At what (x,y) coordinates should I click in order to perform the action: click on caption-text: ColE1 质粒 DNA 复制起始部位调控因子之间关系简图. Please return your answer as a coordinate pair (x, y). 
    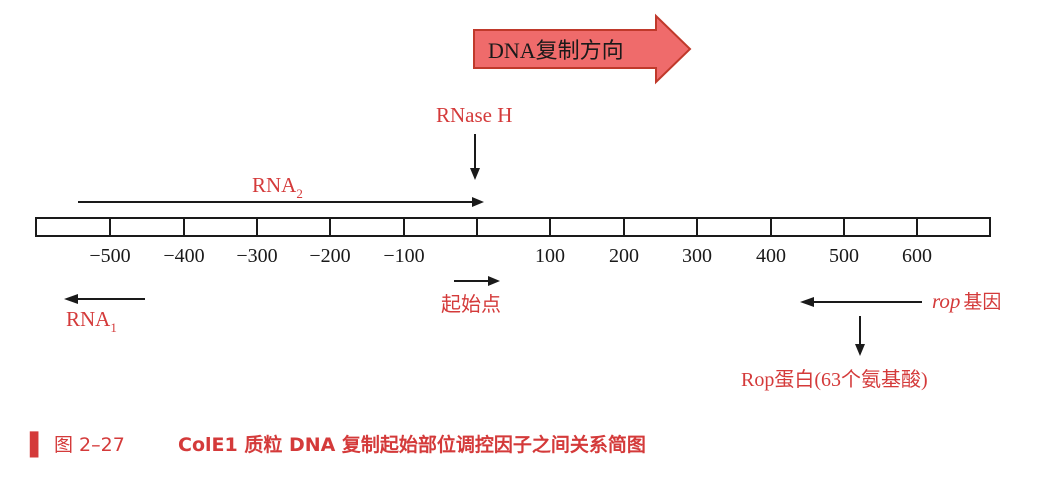
    Looking at the image, I should click on (412, 444).